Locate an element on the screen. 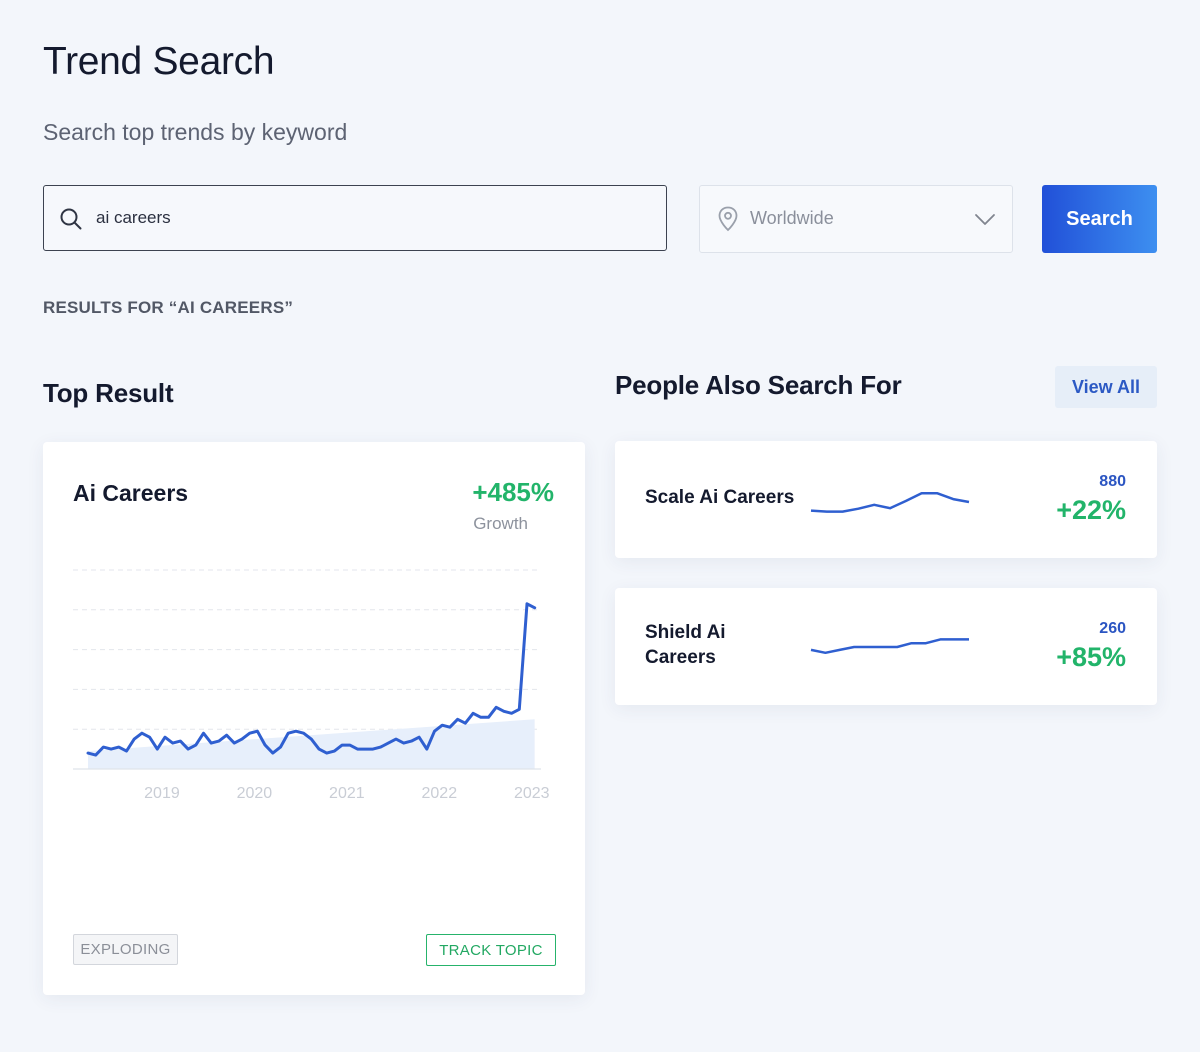 This screenshot has height=1052, width=1200. related-growth: +22% is located at coordinates (1091, 510).